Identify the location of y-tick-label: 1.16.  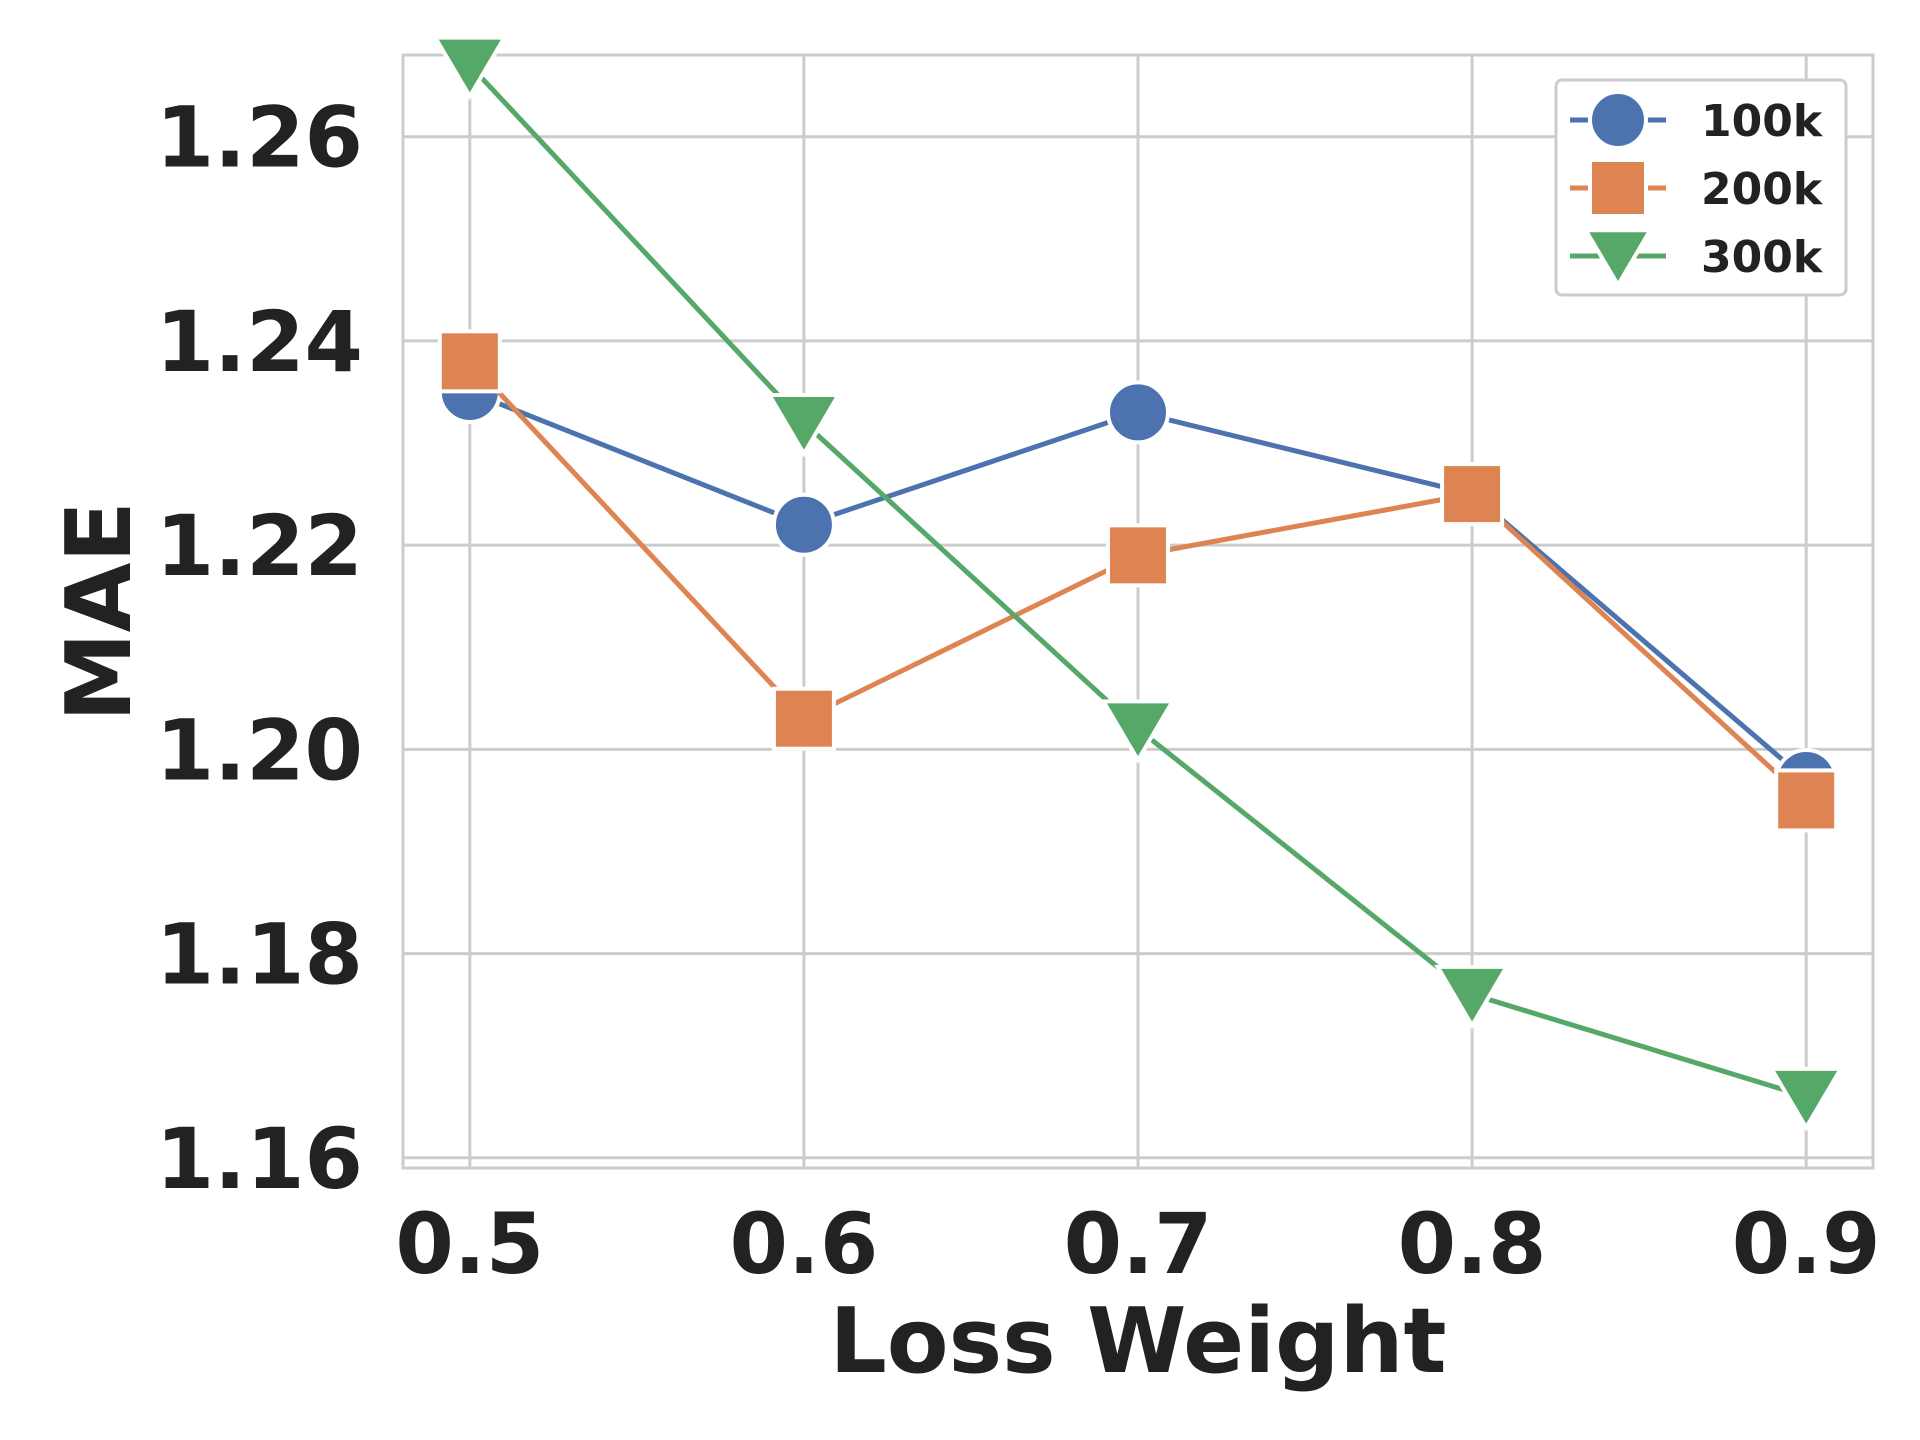
(259, 1159).